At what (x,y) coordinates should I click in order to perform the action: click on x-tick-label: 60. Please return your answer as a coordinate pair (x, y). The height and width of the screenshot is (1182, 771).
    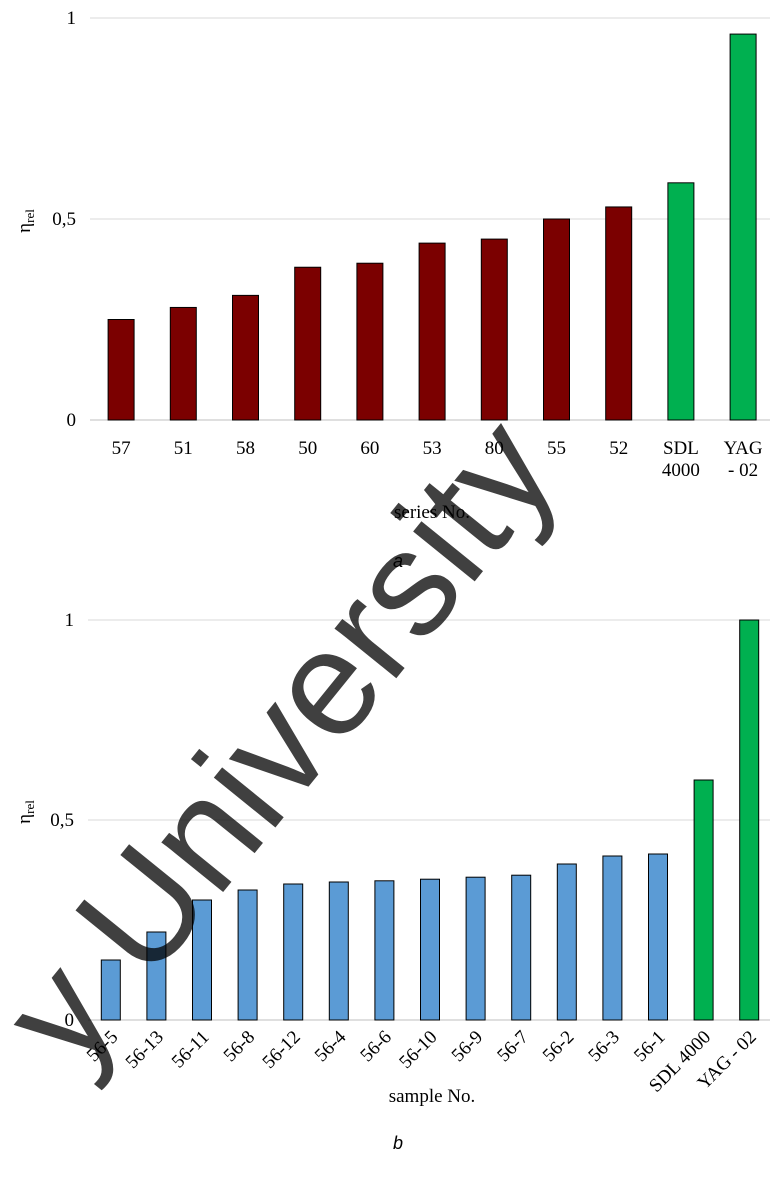
    Looking at the image, I should click on (369, 448).